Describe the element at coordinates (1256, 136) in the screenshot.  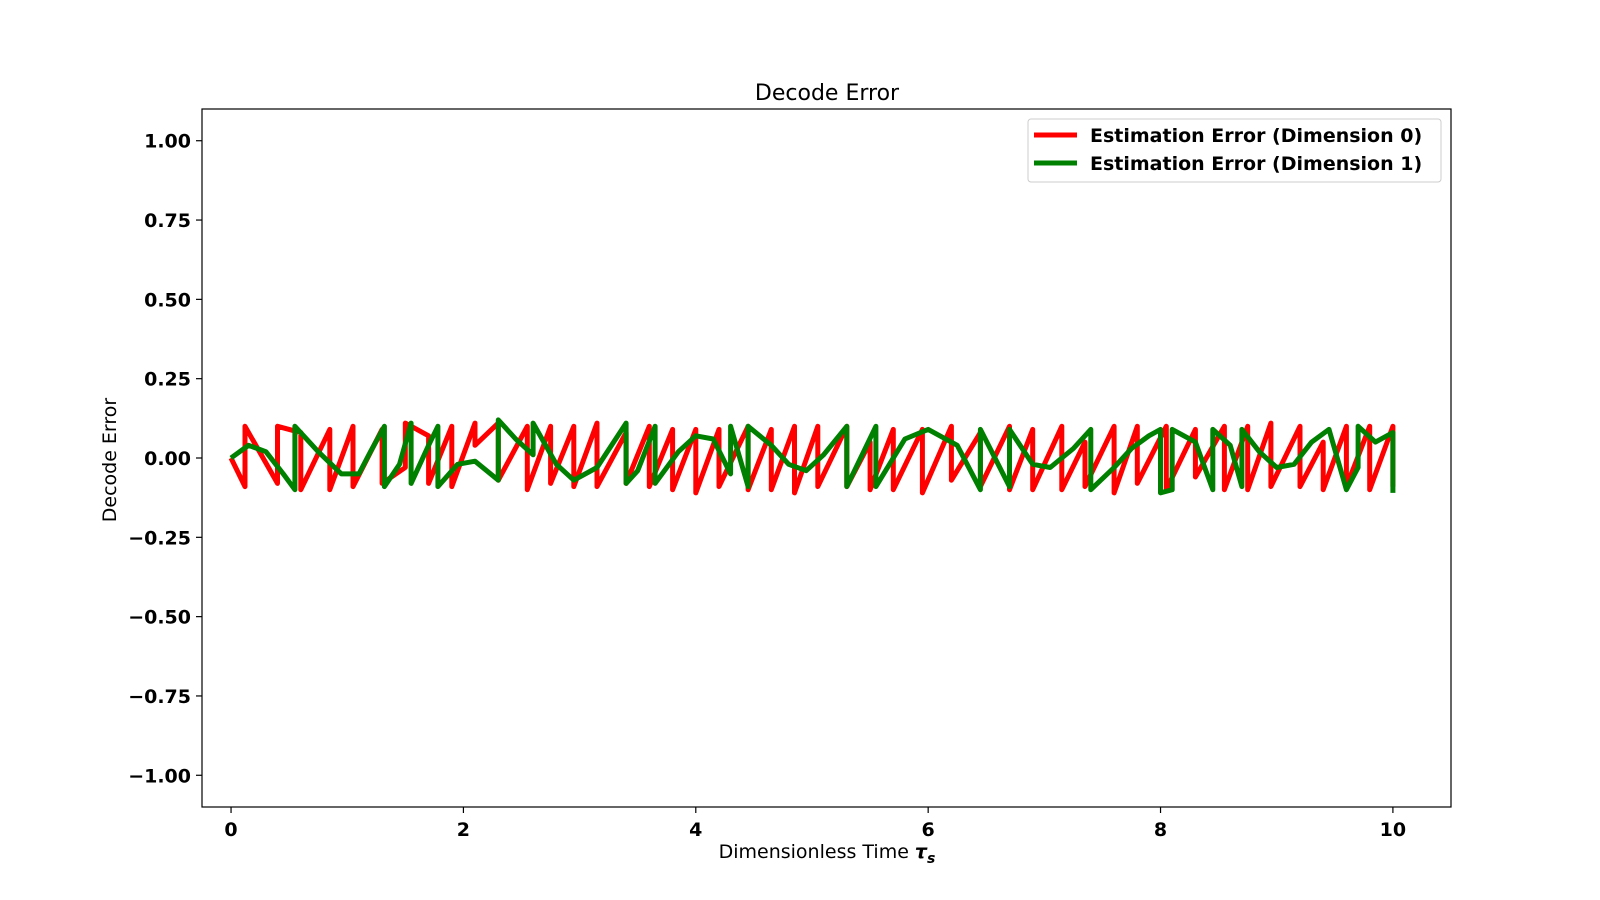
I see `legend-label-dimension-0: Estimation Error (Dimension 0)` at that location.